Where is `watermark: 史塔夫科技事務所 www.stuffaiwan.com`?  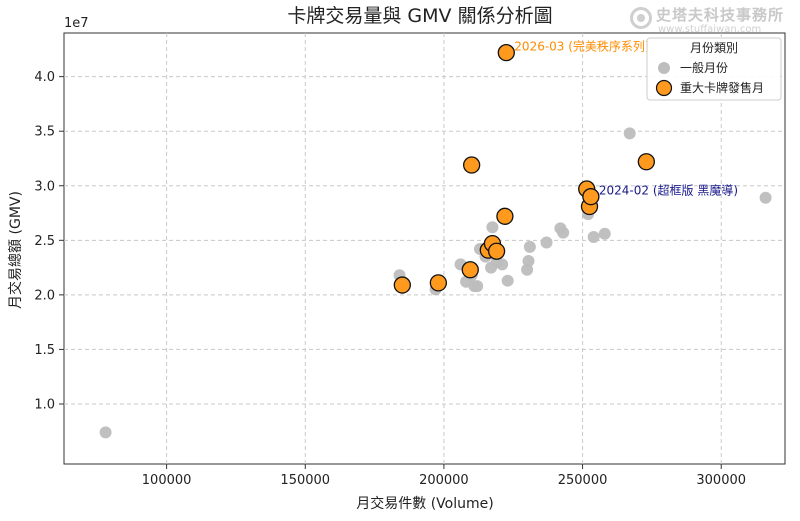
watermark: 史塔夫科技事務所 www.stuffaiwan.com is located at coordinates (710, 21).